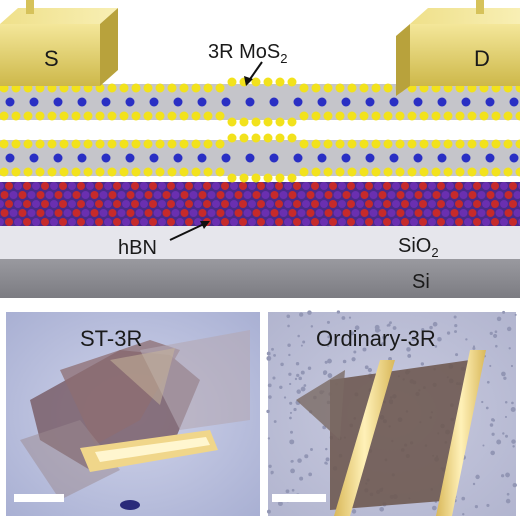  Describe the element at coordinates (39, 498) in the screenshot. I see `scale-bar-left` at that location.